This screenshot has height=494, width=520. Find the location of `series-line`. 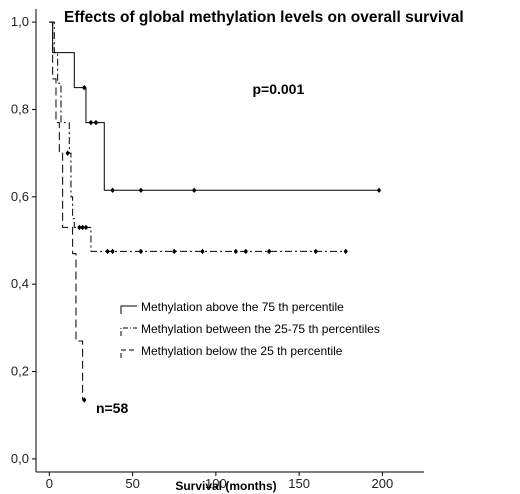

series-line is located at coordinates (67, 211).